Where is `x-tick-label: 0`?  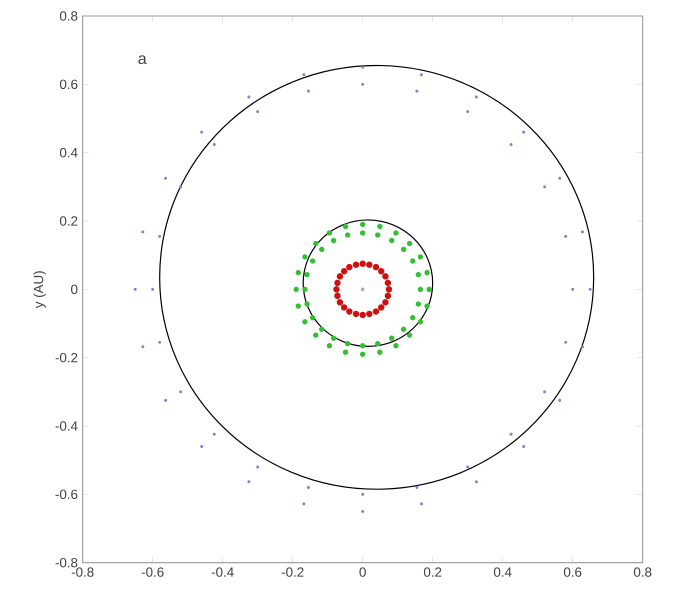
x-tick-label: 0 is located at coordinates (362, 572).